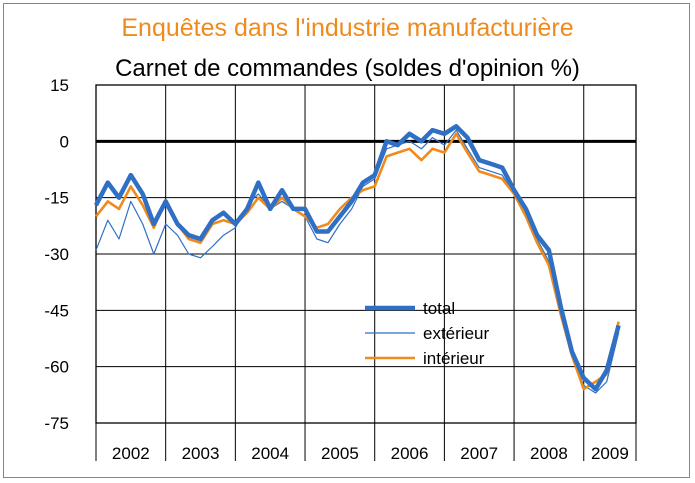 The height and width of the screenshot is (483, 695). Describe the element at coordinates (479, 453) in the screenshot. I see `x-tick-label: 2007` at that location.